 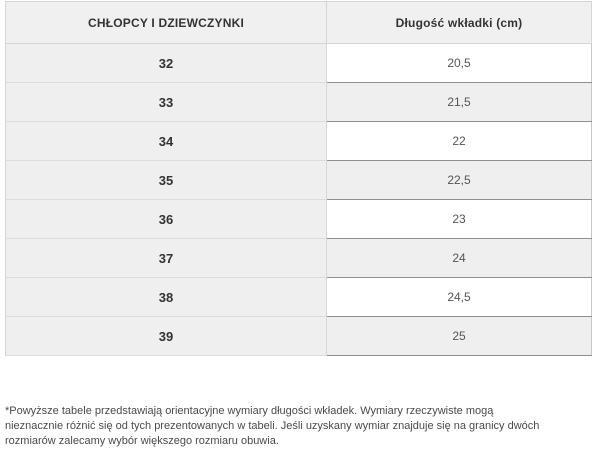 What do you see at coordinates (166, 258) in the screenshot?
I see `size-cell: 37` at bounding box center [166, 258].